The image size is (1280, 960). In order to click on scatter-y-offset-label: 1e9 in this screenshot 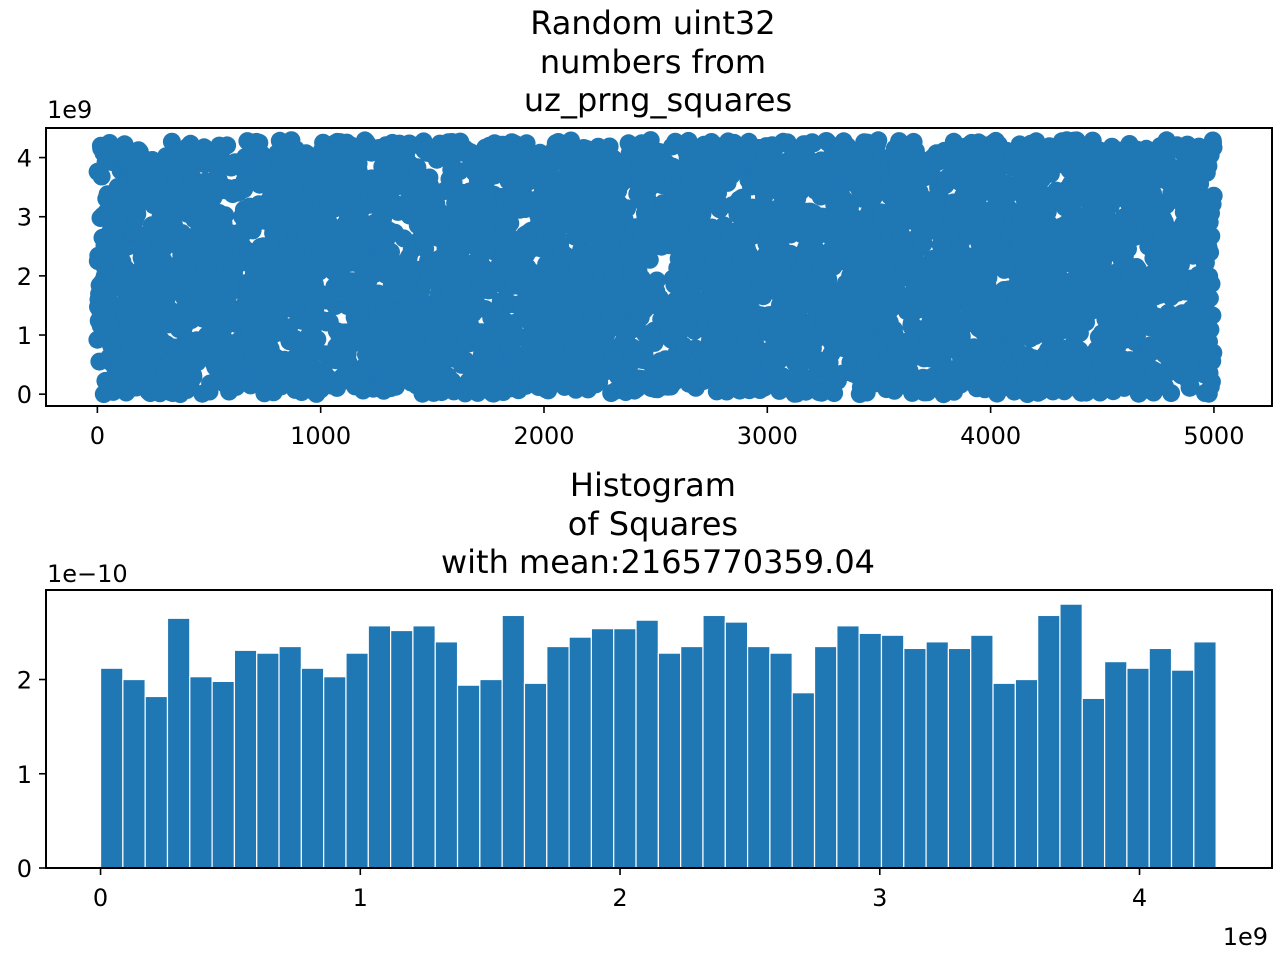, I will do `click(69, 110)`.